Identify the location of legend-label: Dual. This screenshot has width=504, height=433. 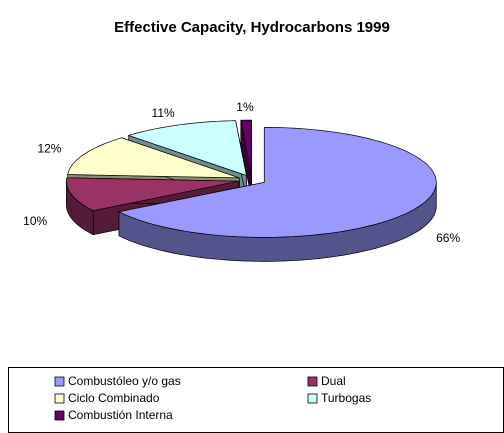
(333, 381).